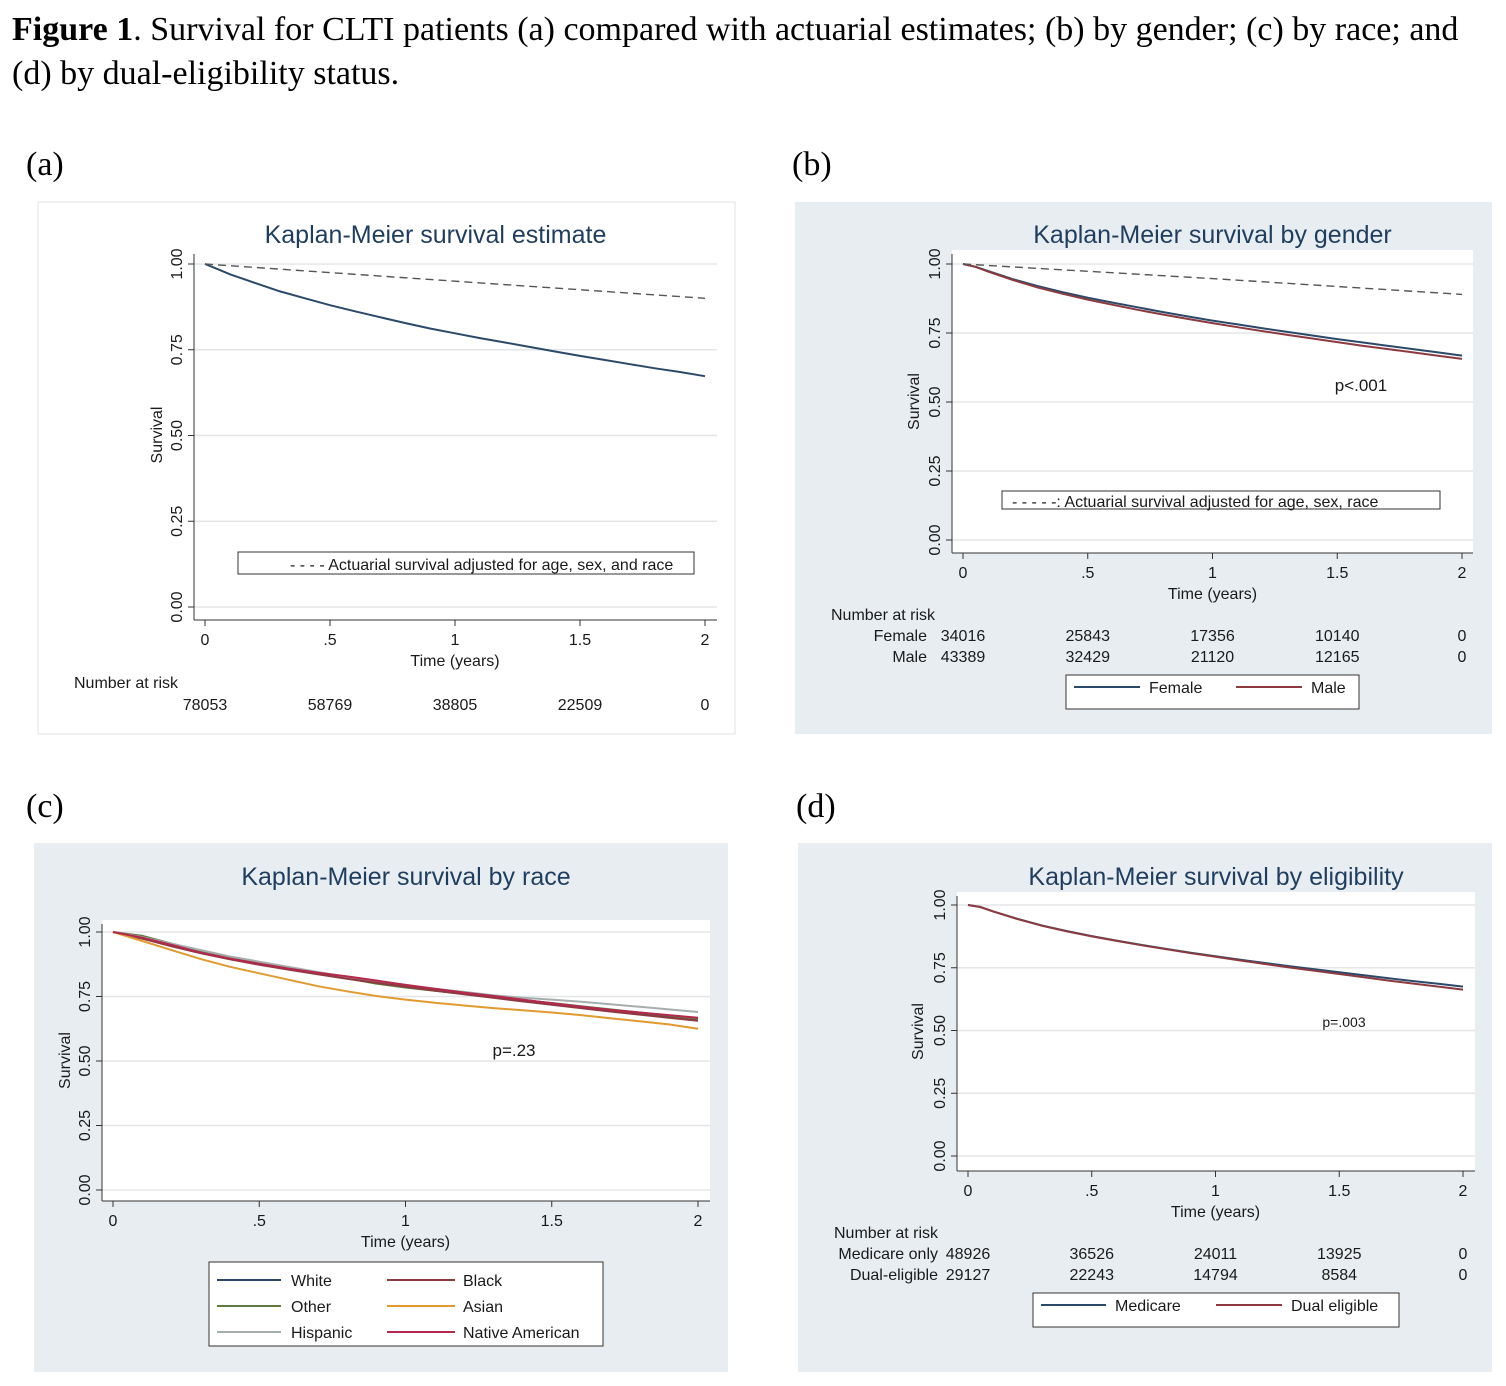  Describe the element at coordinates (1087, 573) in the screenshot. I see `chart2-x-tick-label: .5` at that location.